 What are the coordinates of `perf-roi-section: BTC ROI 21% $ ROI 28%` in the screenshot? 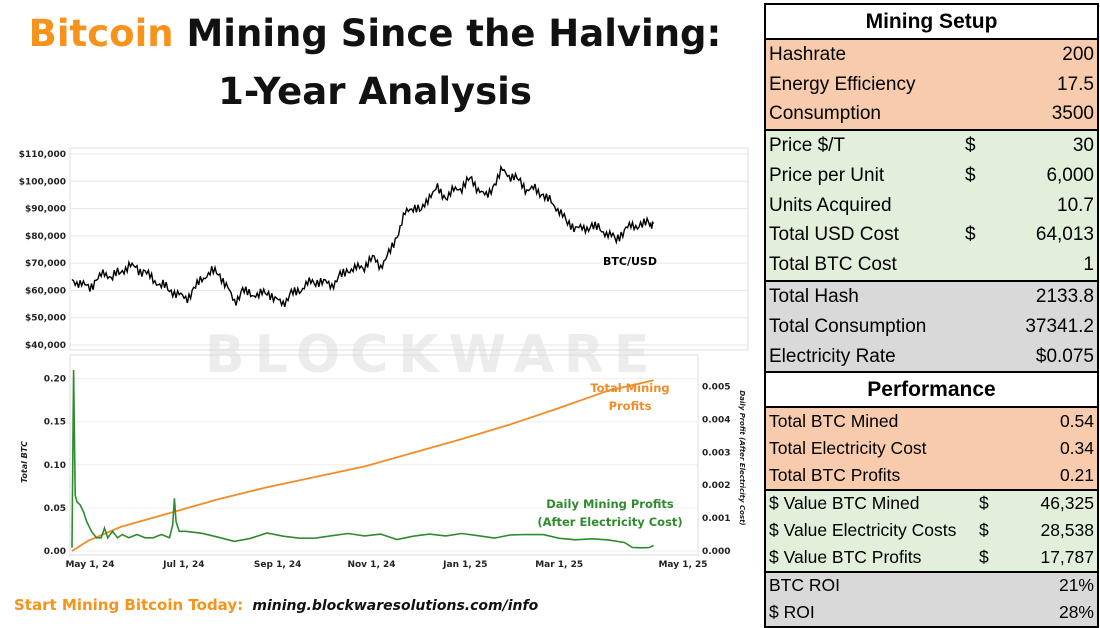 It's located at (931, 598).